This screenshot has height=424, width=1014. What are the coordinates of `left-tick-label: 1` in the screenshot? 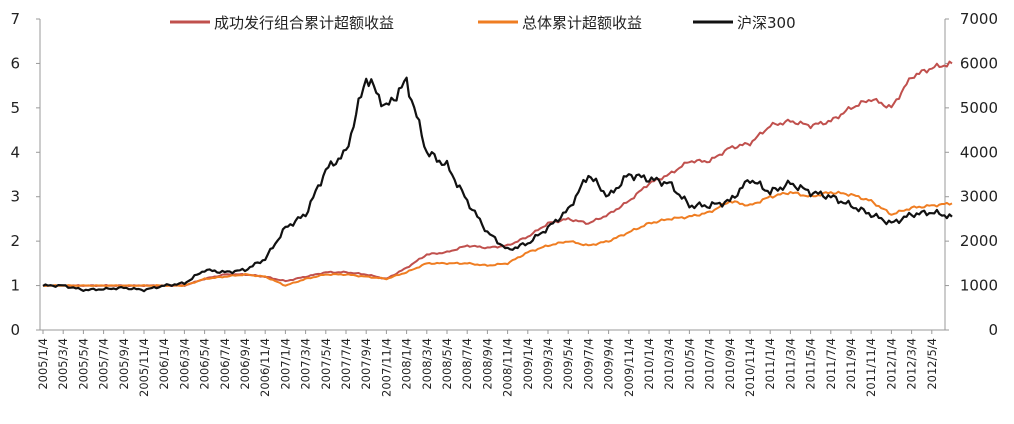 It's located at (15, 286).